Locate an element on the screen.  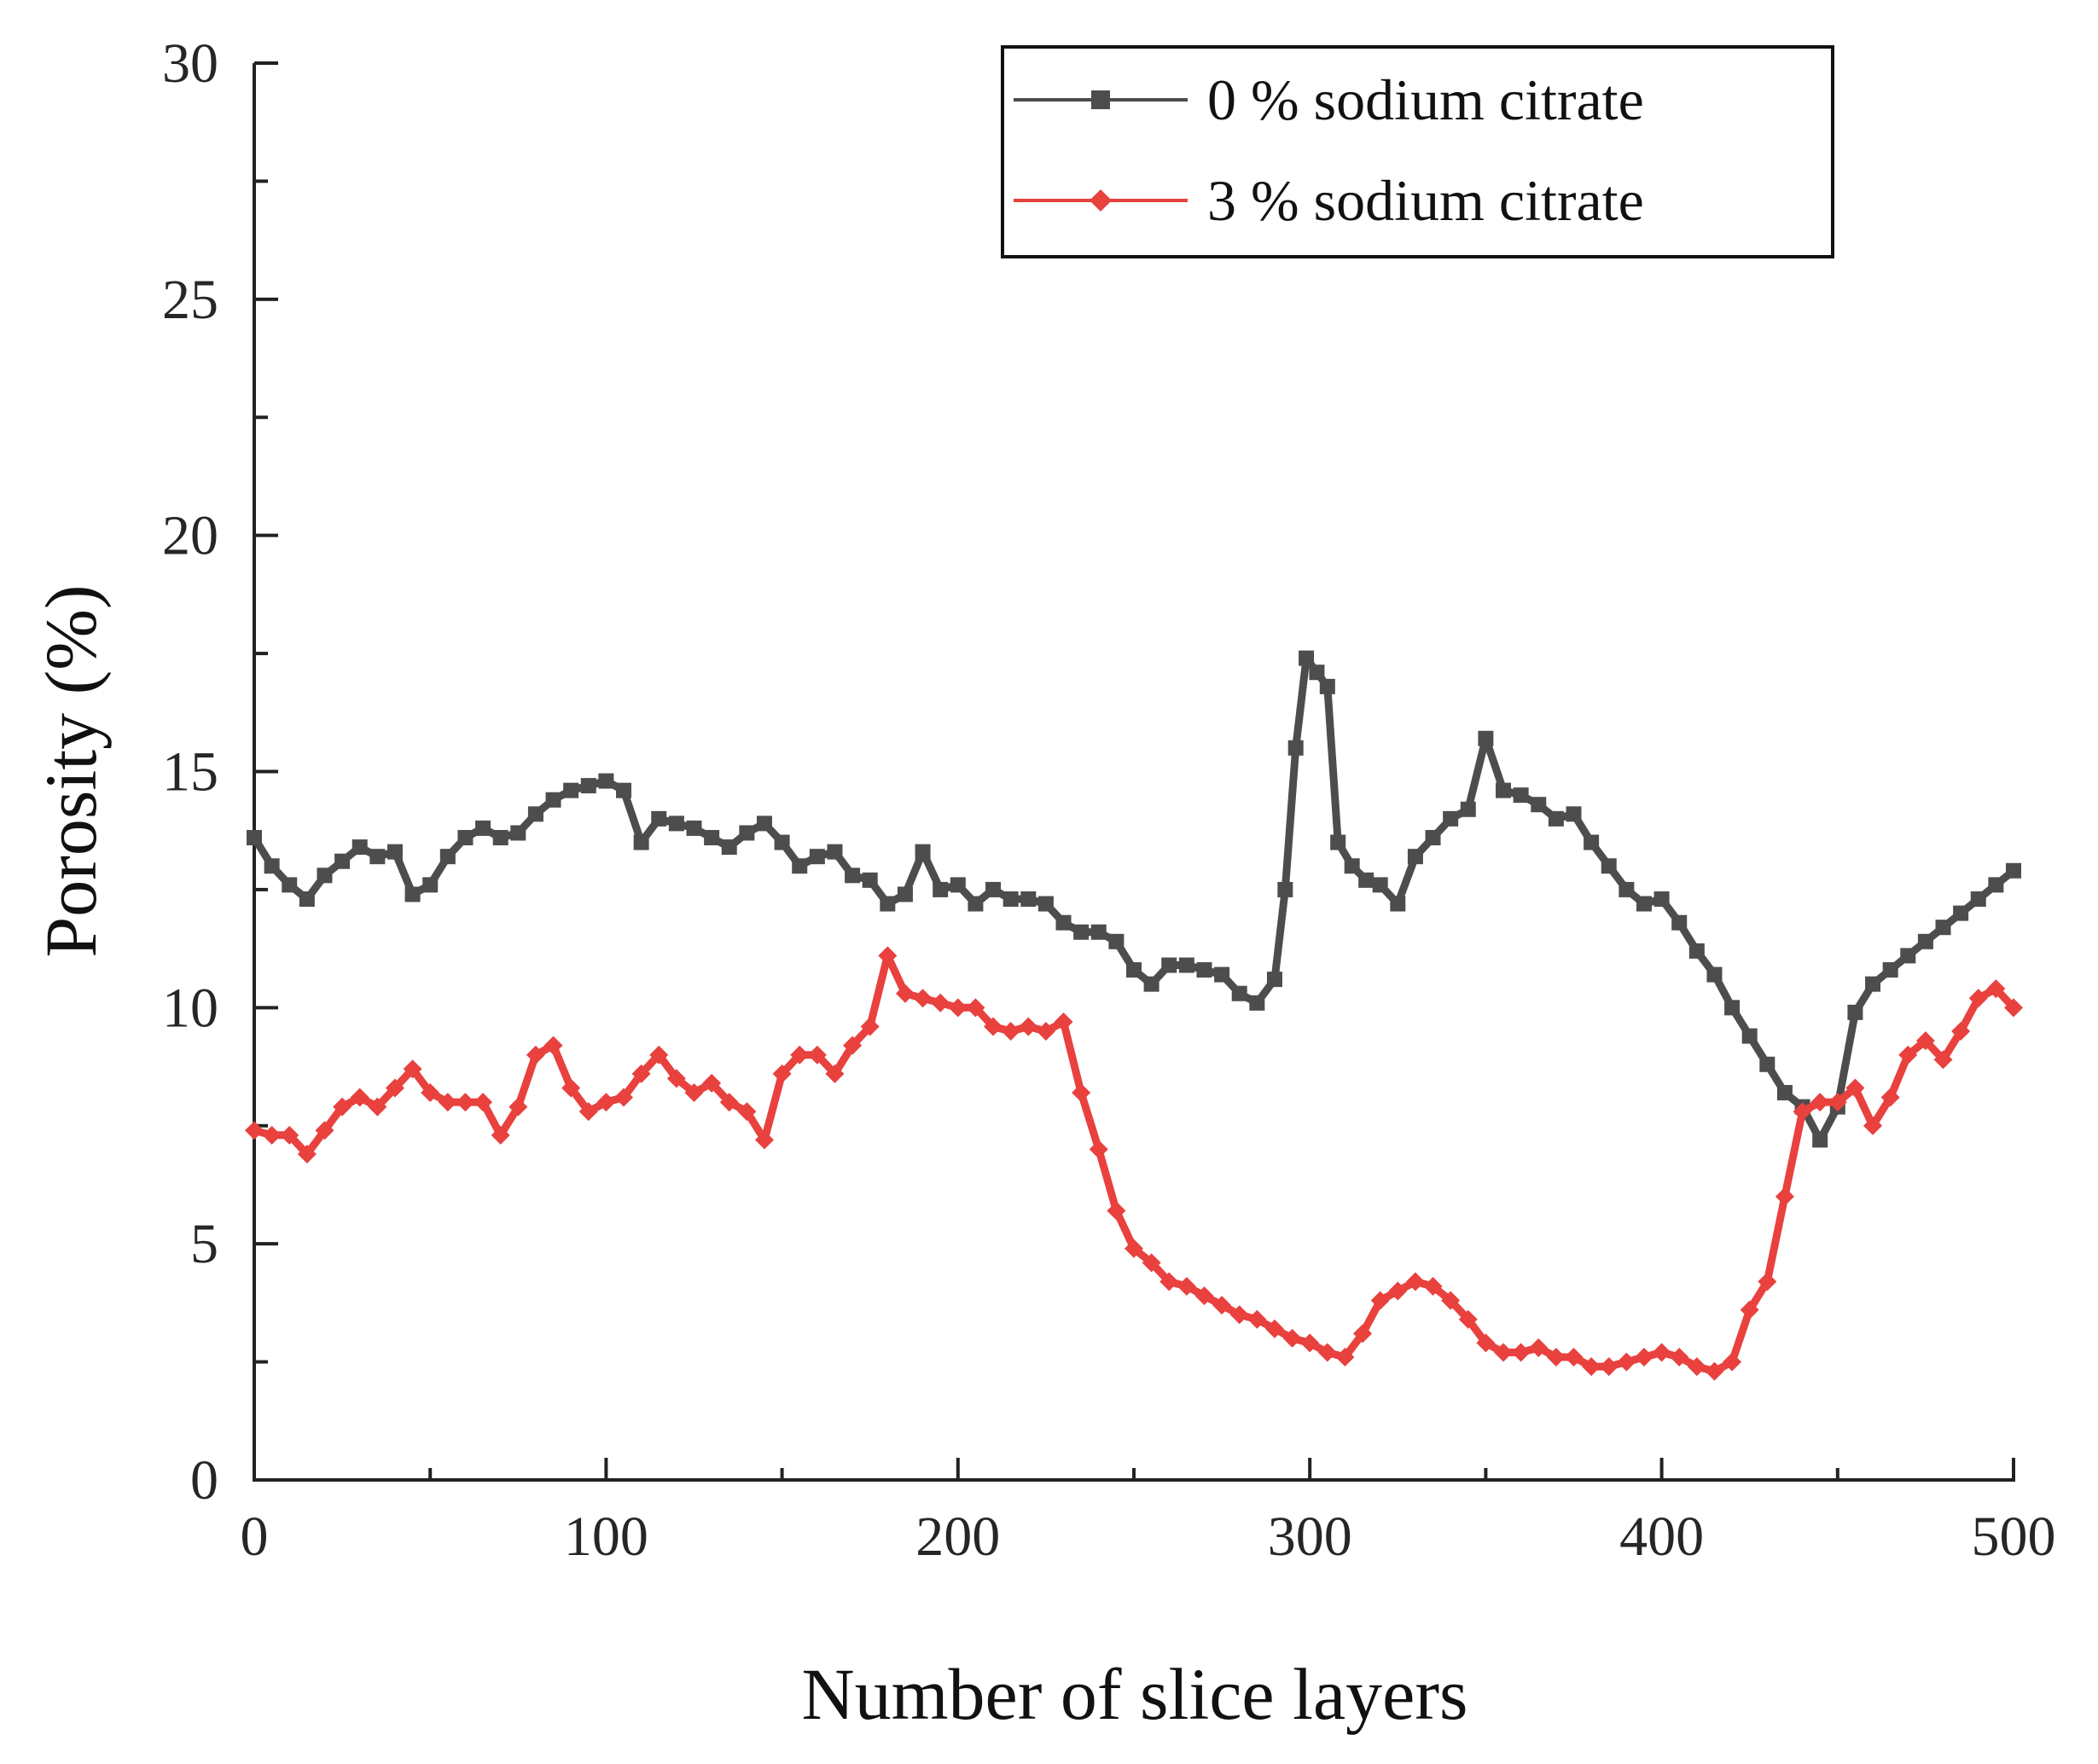
x-axis-title: Number of slice layers is located at coordinates (1135, 1694).